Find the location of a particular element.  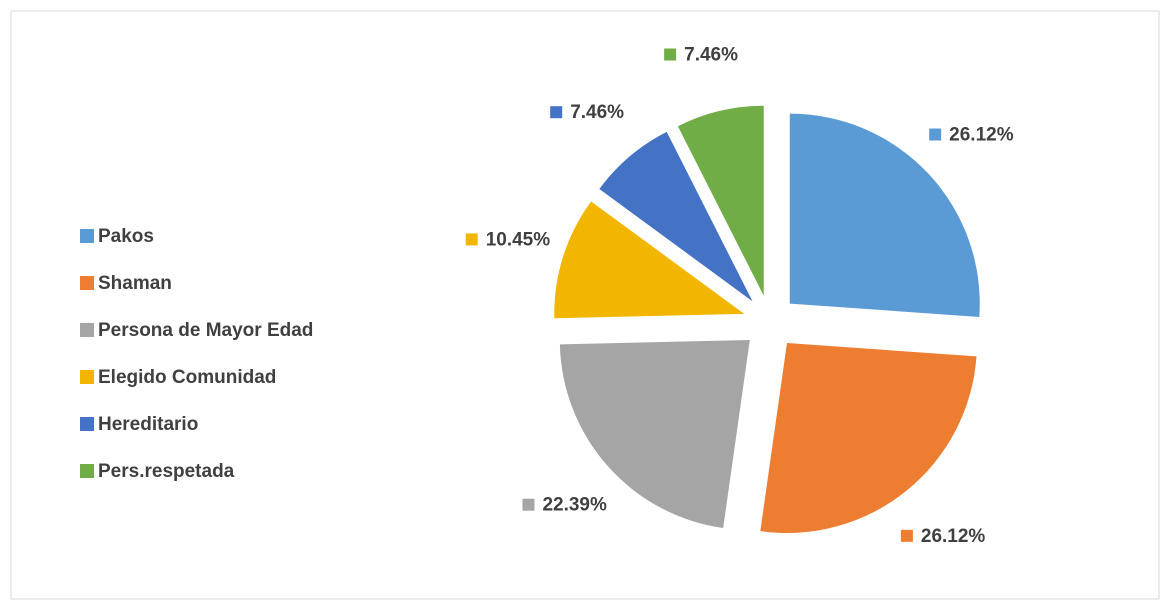

legend-label: Persona de Mayor Edad is located at coordinates (205, 330).